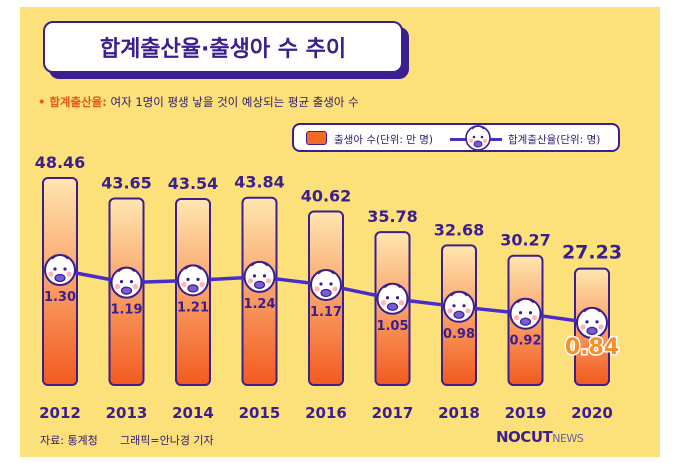 Image resolution: width=673 pixels, height=463 pixels. Describe the element at coordinates (127, 413) in the screenshot. I see `x-tick-2013: 2013` at that location.